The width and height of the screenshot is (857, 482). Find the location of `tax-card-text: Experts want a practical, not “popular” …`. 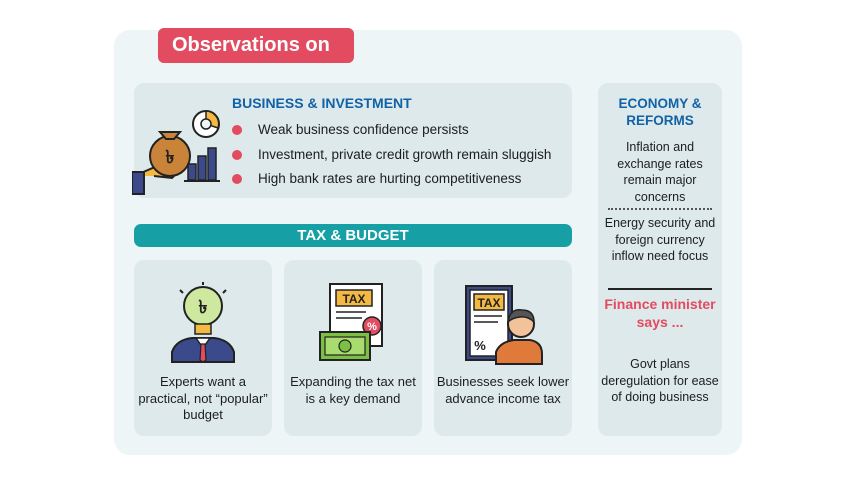

tax-card-text: Experts want a practical, not “popular” … is located at coordinates (203, 398).